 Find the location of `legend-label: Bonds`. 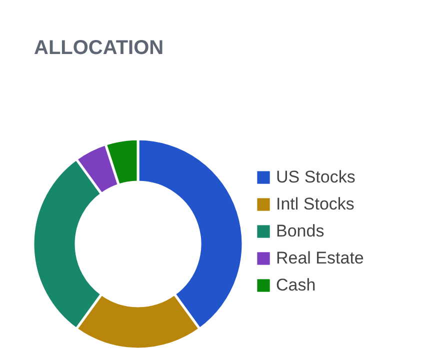

legend-label: Bonds is located at coordinates (300, 231).